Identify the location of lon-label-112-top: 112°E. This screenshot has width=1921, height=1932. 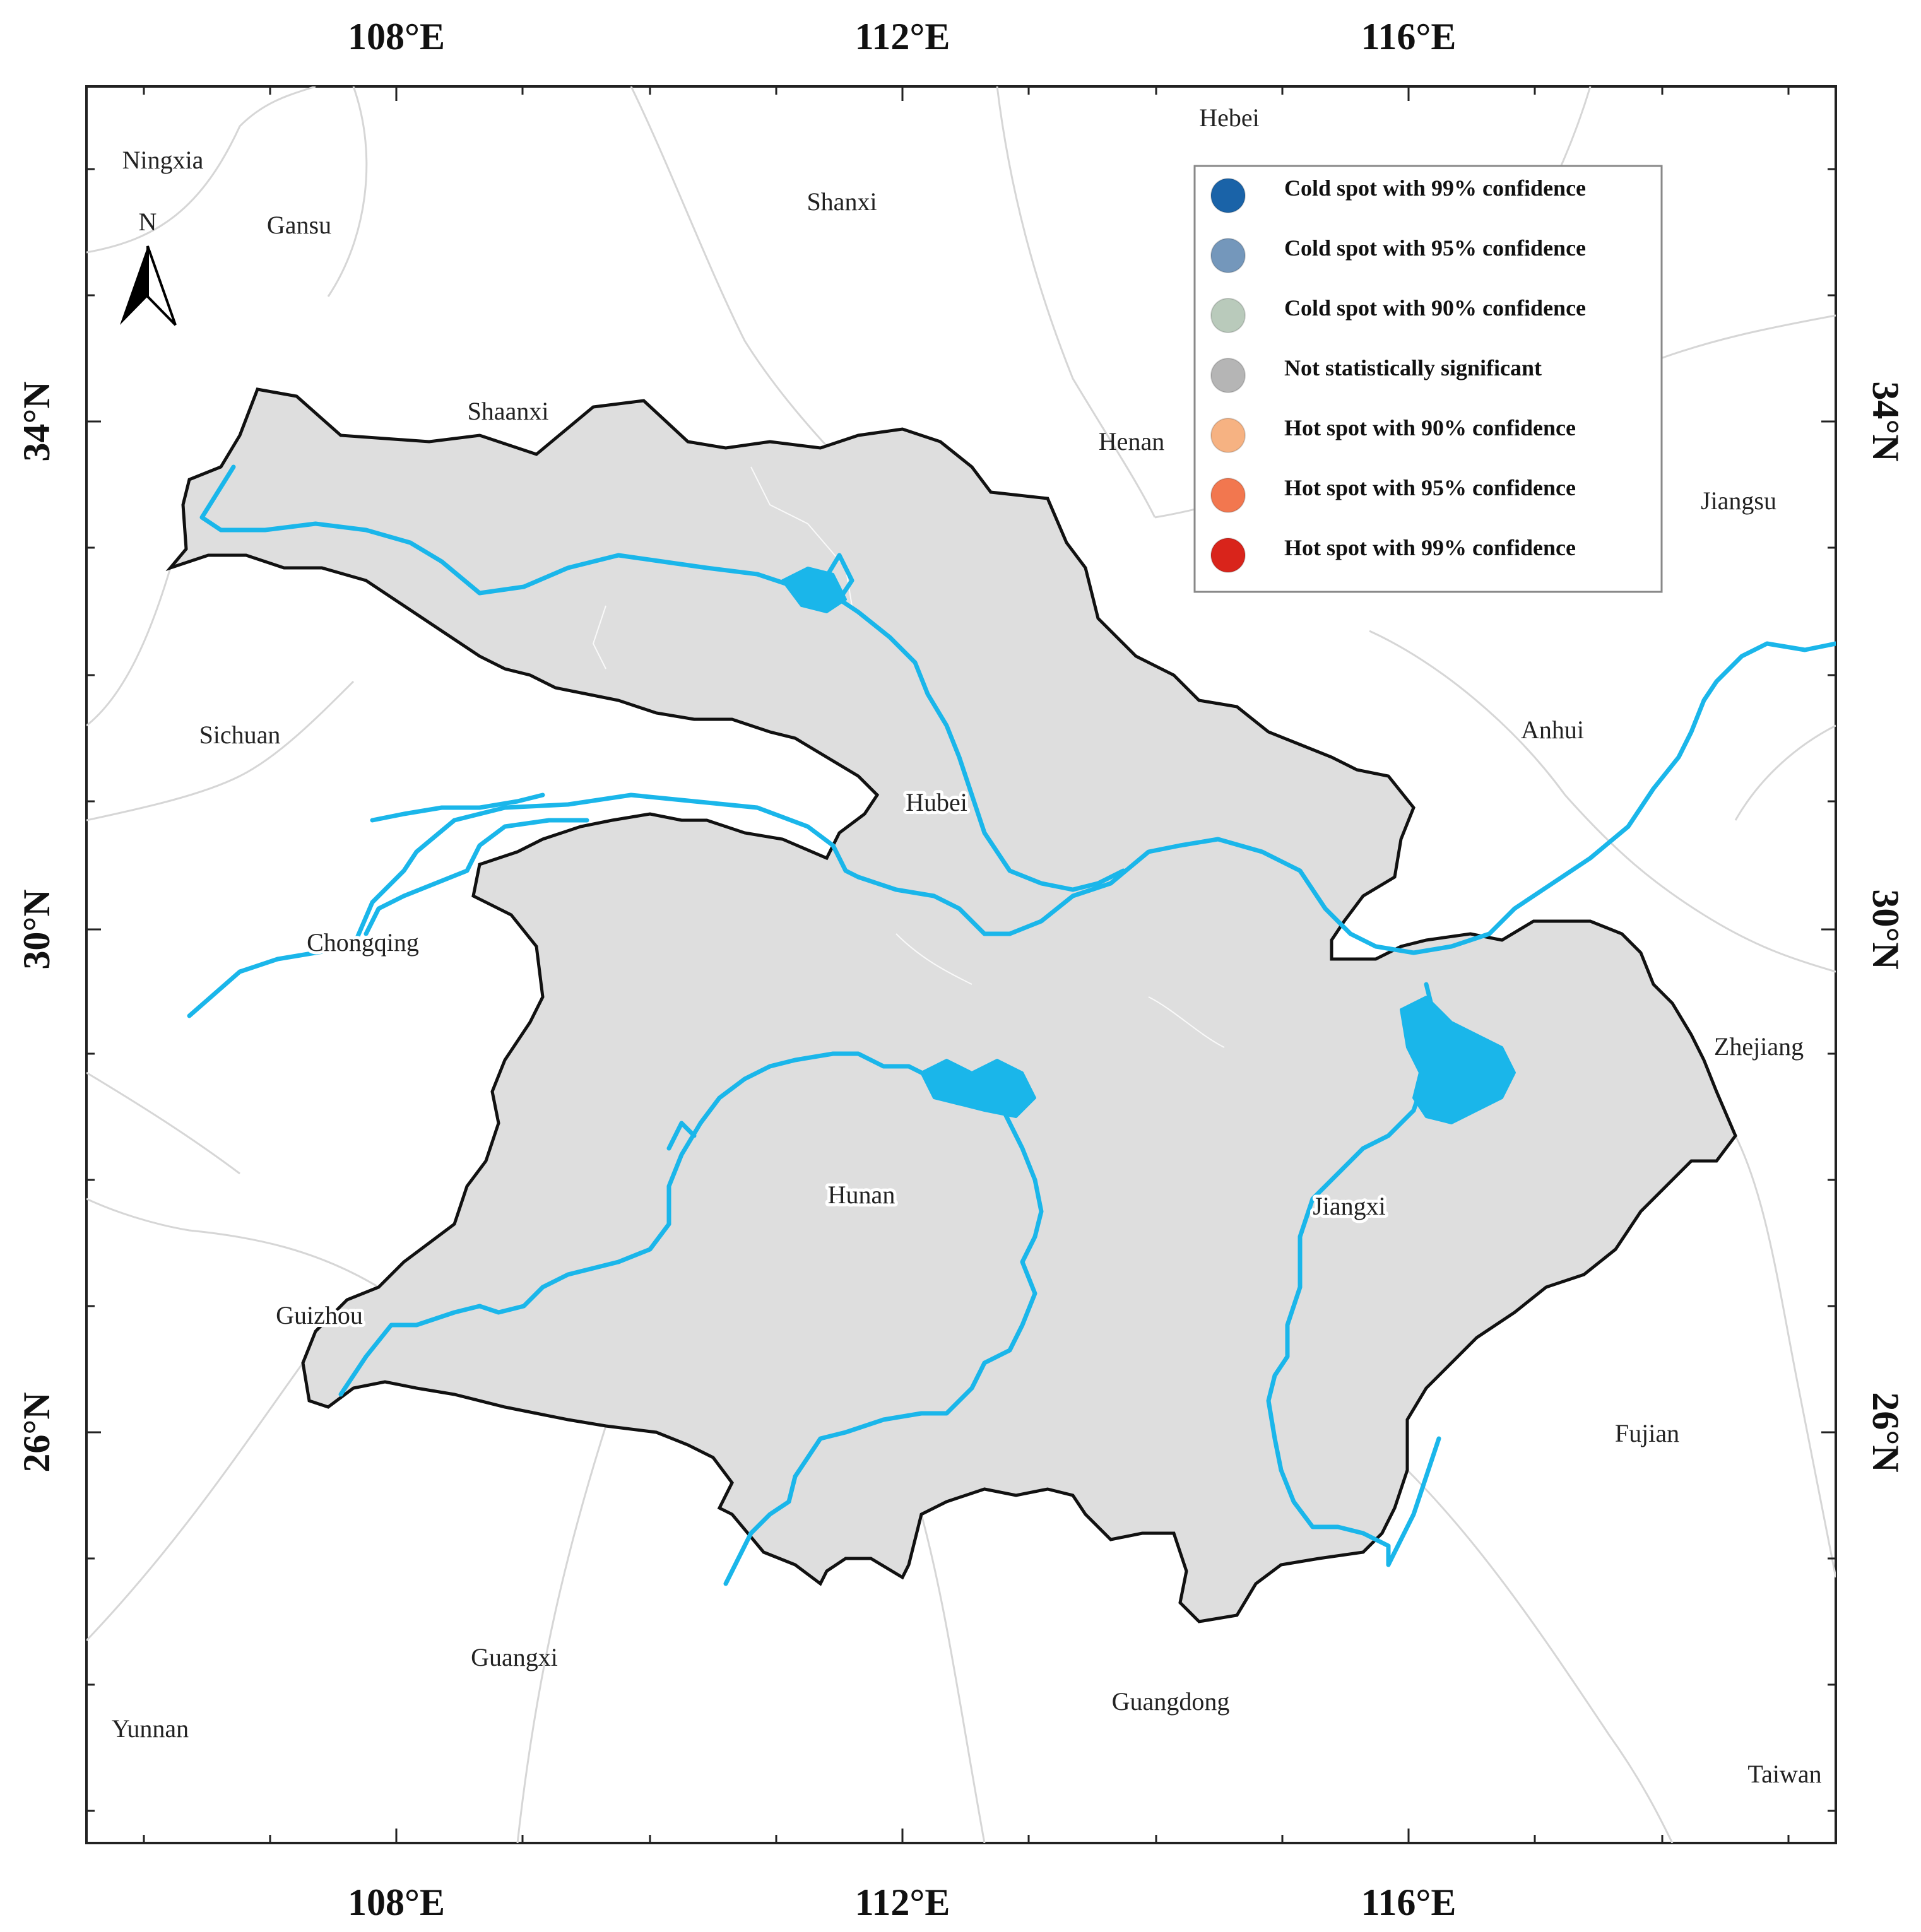
(902, 36).